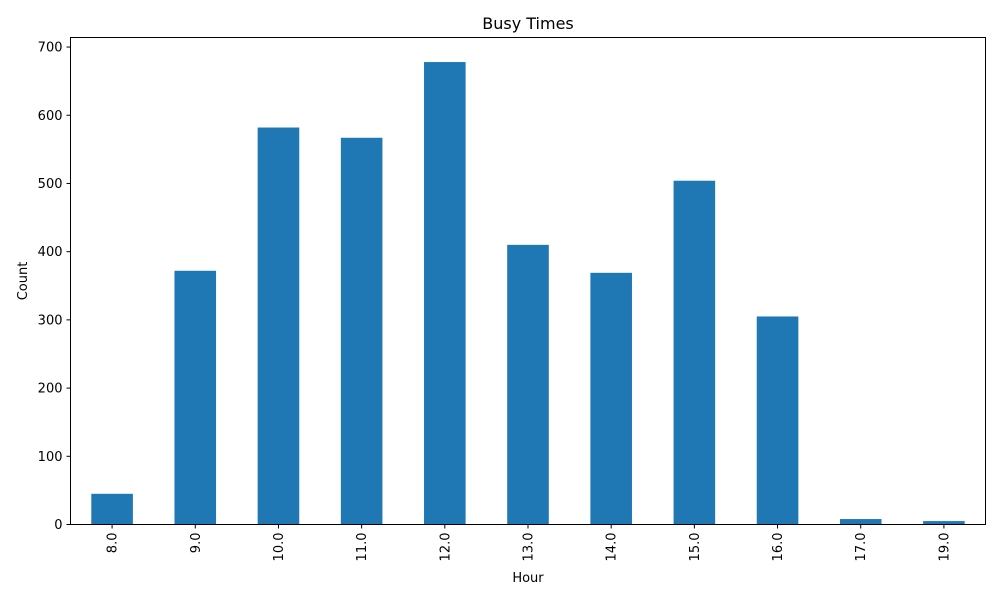  Describe the element at coordinates (50, 116) in the screenshot. I see `y-tick-label: 600` at that location.